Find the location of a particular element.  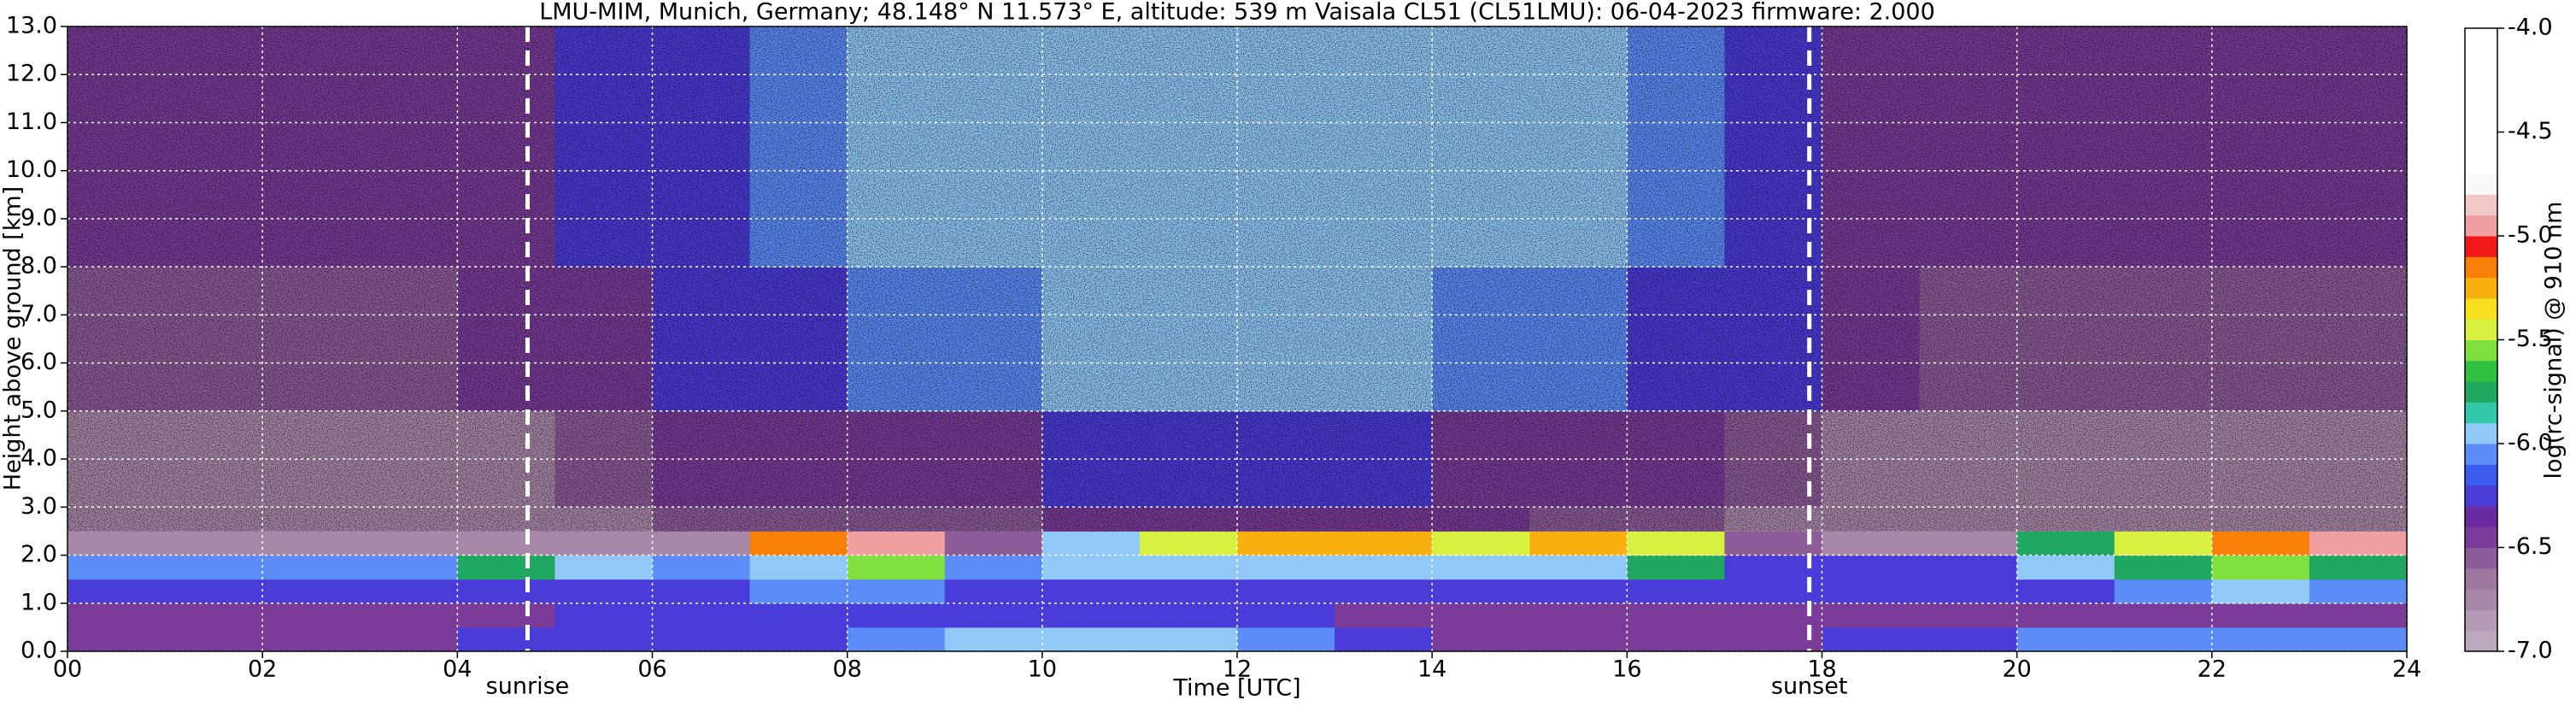

colorbar-tick-label: -5.5 is located at coordinates (2530, 339).